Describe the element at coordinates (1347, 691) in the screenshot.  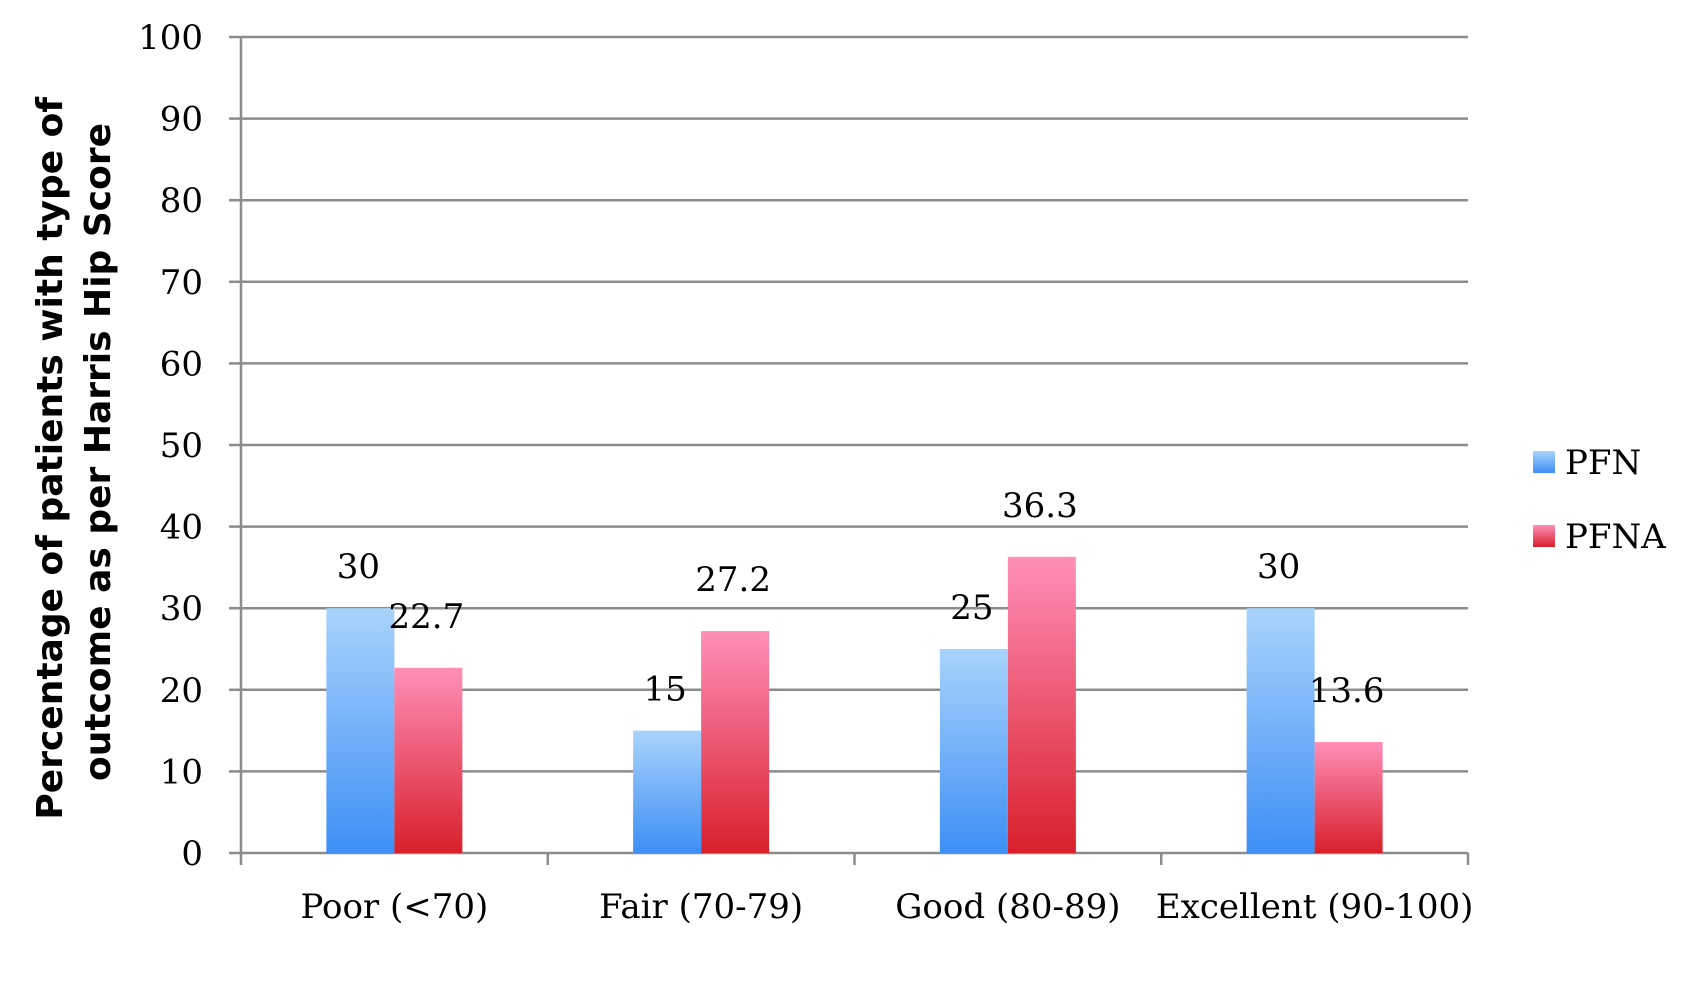
I see `data-label: 13.6` at that location.